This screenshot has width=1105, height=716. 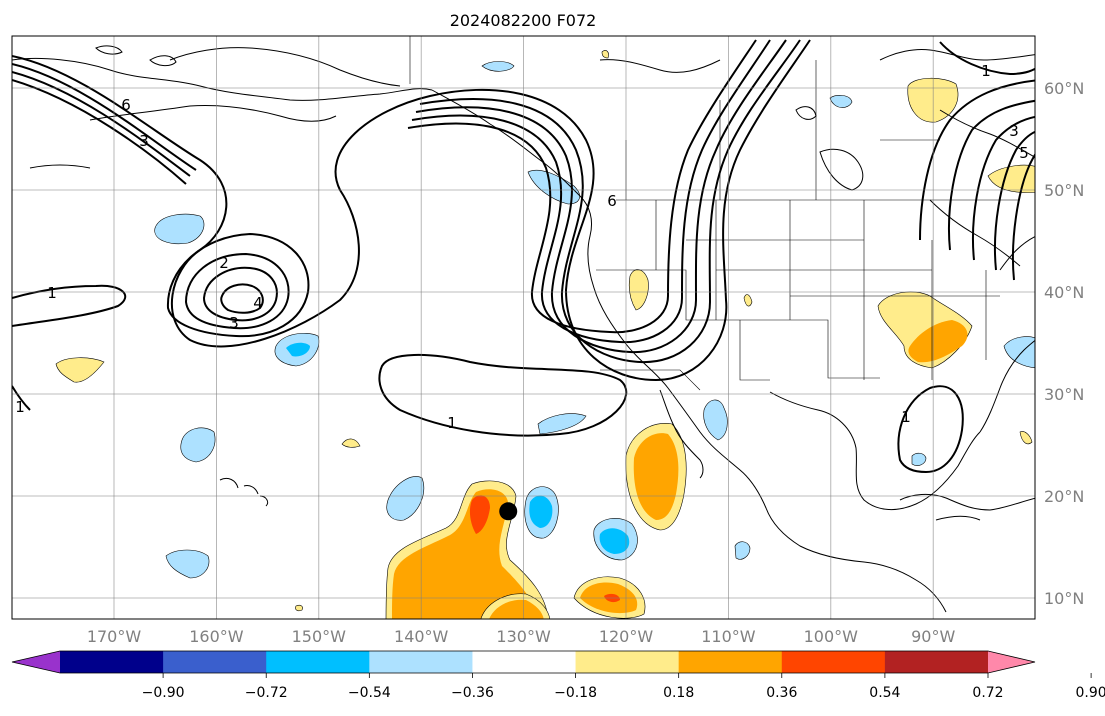 I want to click on colorbar-tick-label: −0.72, so click(x=266, y=693).